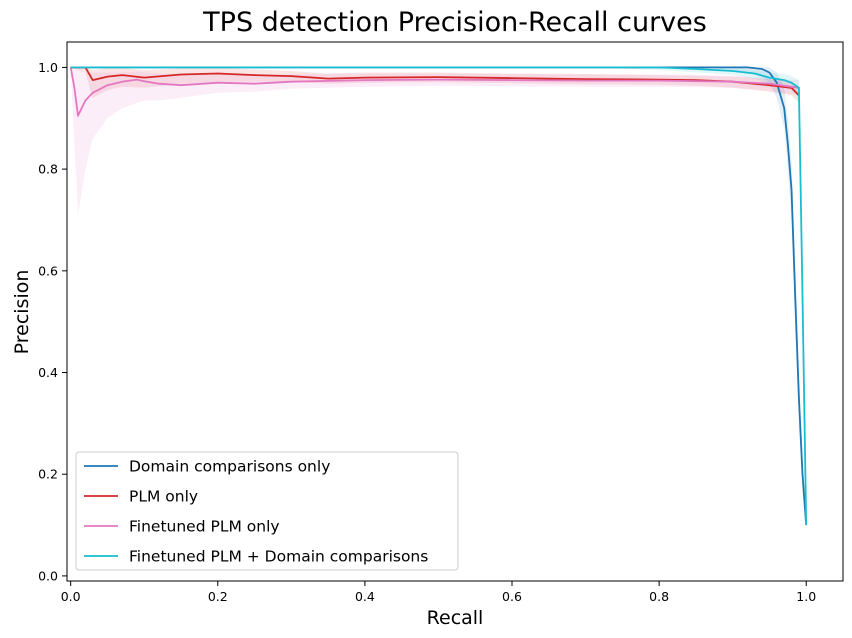 The image size is (852, 638). Describe the element at coordinates (455, 618) in the screenshot. I see `x-axis-label: Recall` at that location.